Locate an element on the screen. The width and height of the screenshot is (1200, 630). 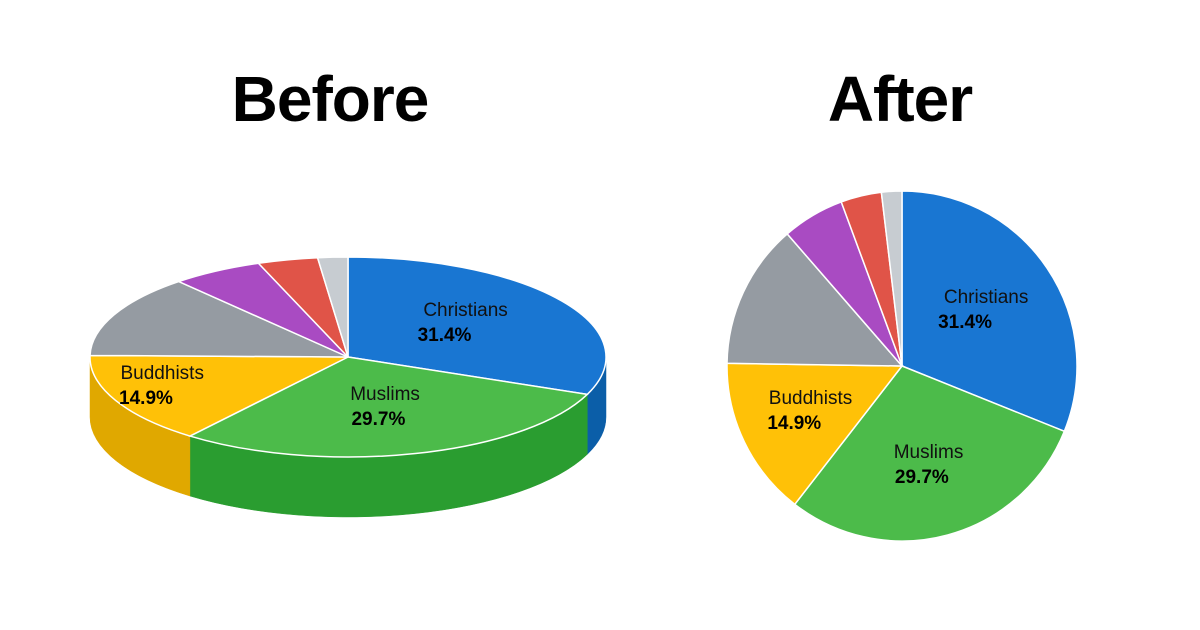
after-chart-title: After is located at coordinates (900, 99).